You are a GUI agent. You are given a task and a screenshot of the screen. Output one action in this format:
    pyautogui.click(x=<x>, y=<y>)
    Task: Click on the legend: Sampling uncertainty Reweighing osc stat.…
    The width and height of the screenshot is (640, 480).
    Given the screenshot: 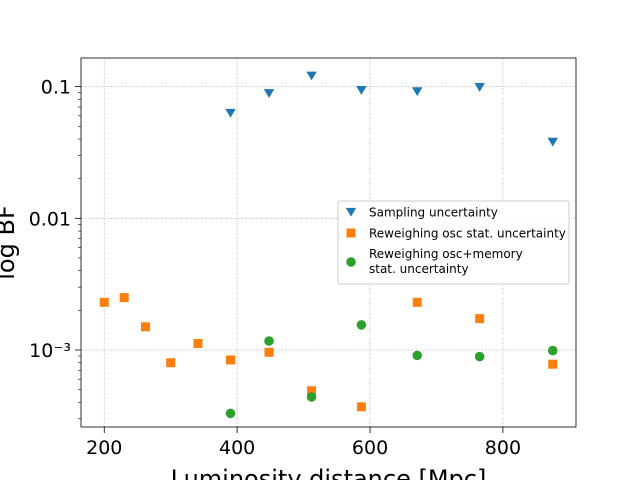 What is the action you would take?
    pyautogui.click(x=453, y=242)
    